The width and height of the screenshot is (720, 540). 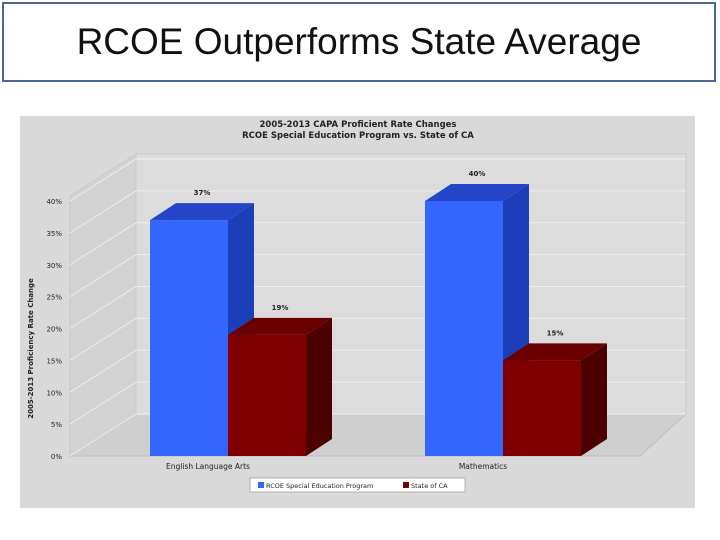 What do you see at coordinates (377, 180) in the screenshot?
I see `gridline` at bounding box center [377, 180].